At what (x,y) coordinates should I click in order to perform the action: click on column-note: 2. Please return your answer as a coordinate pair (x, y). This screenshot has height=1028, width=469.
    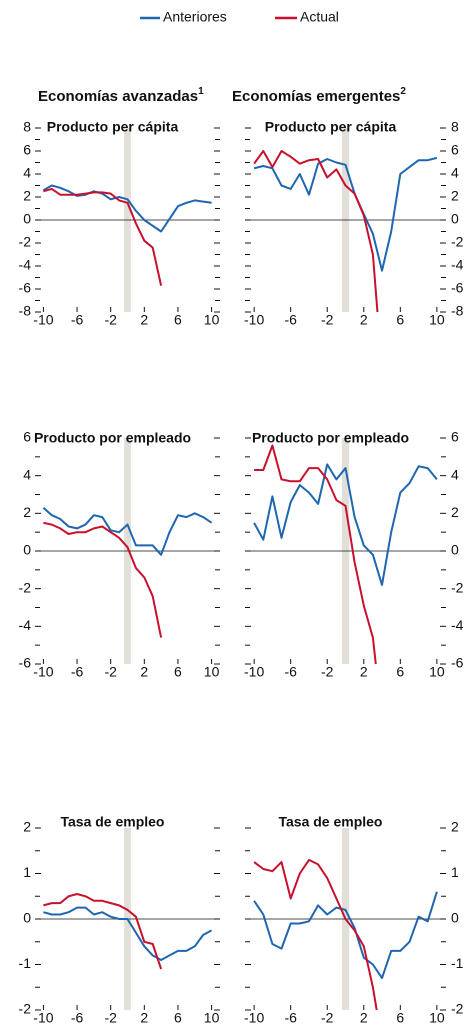
    Looking at the image, I should click on (403, 91).